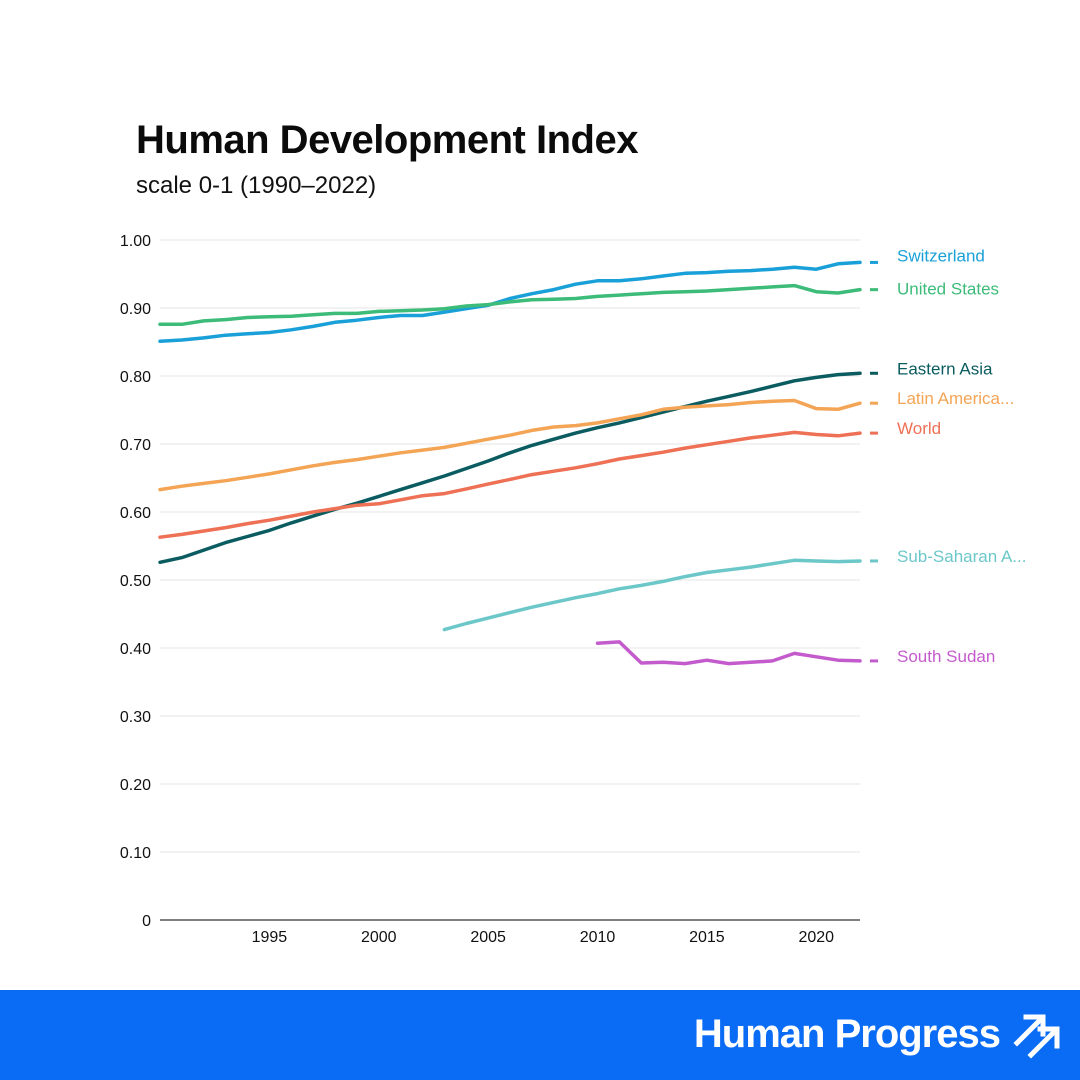  I want to click on chart-subtitle: scale 0-1 (1990–2022), so click(256, 185).